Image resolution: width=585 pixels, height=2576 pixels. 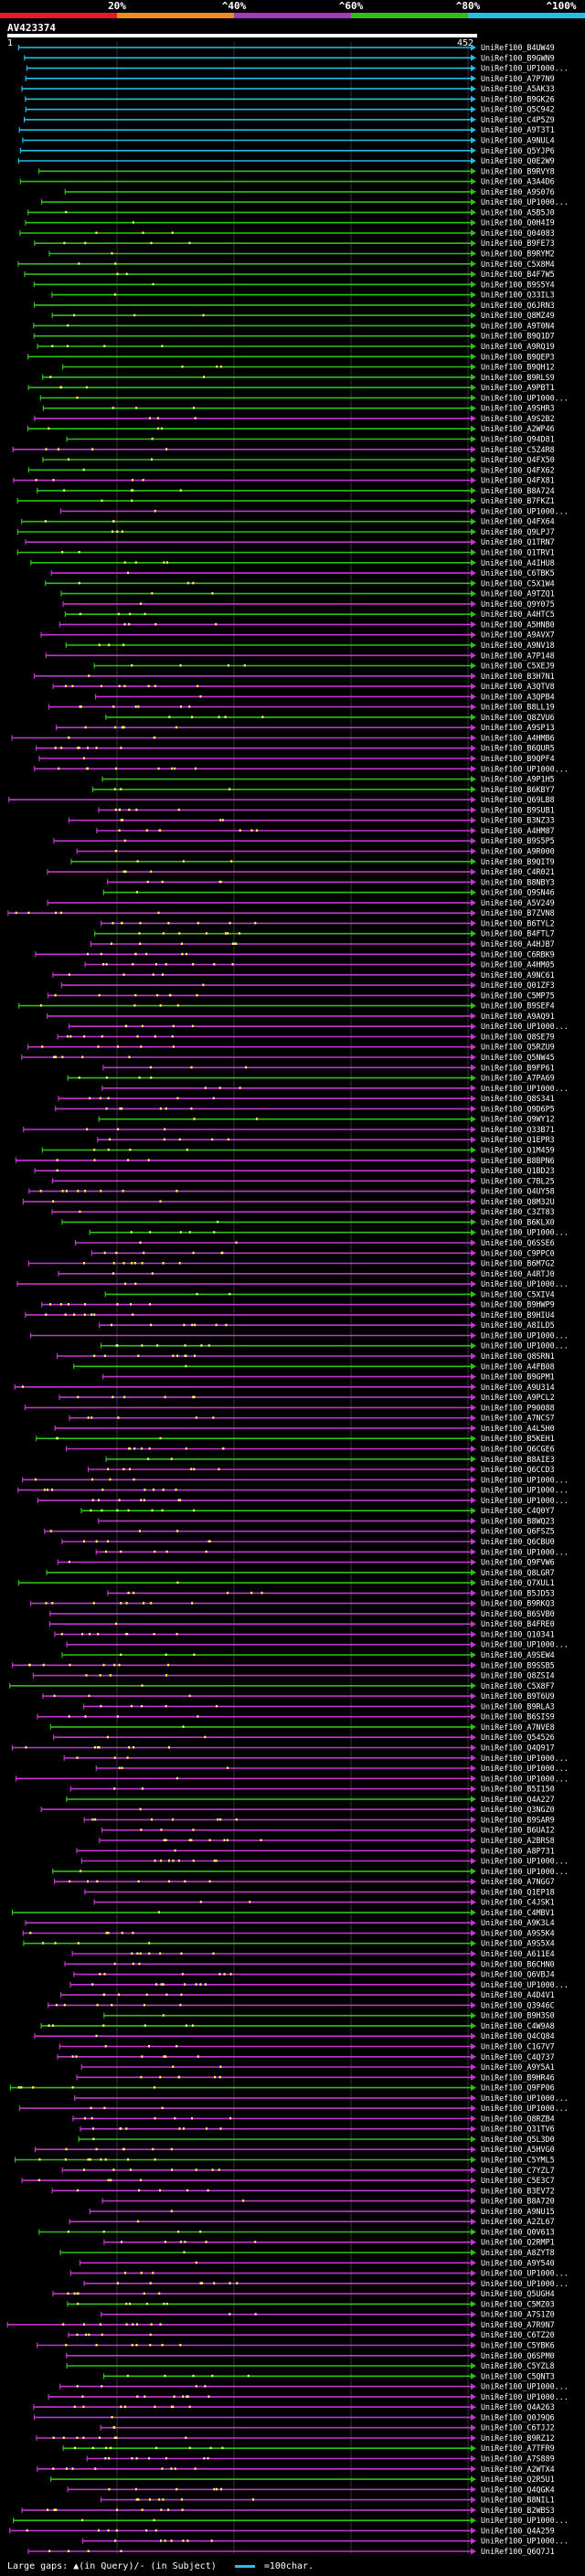 I want to click on hit-label: UniRef100_B9HR46, so click(x=518, y=2077).